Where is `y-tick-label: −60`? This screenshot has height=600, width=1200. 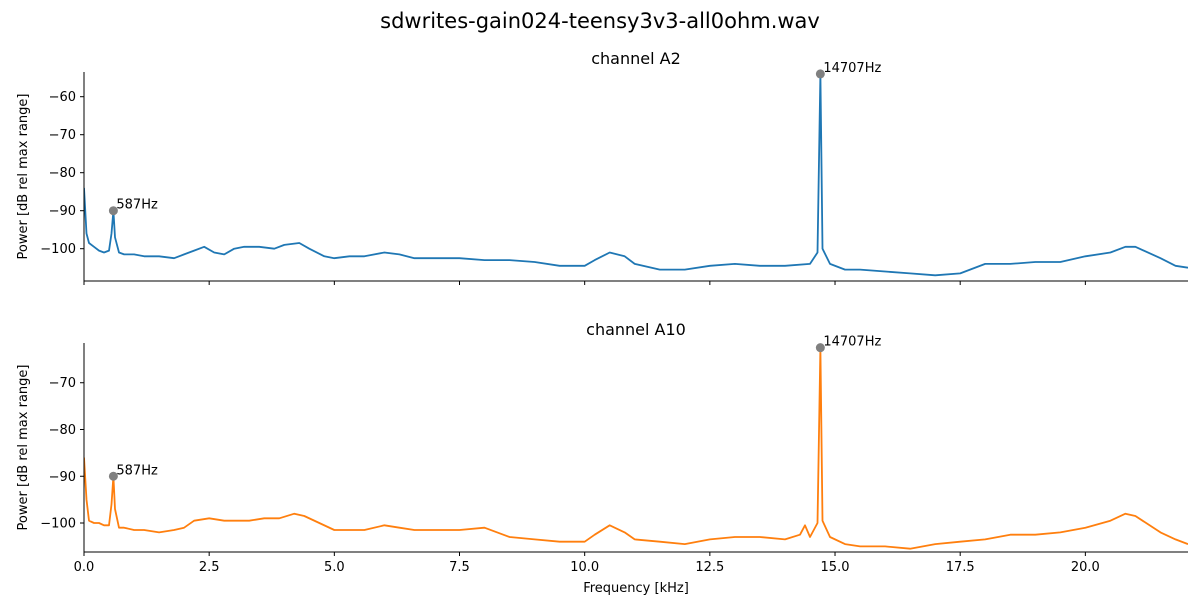
y-tick-label: −60 is located at coordinates (62, 97).